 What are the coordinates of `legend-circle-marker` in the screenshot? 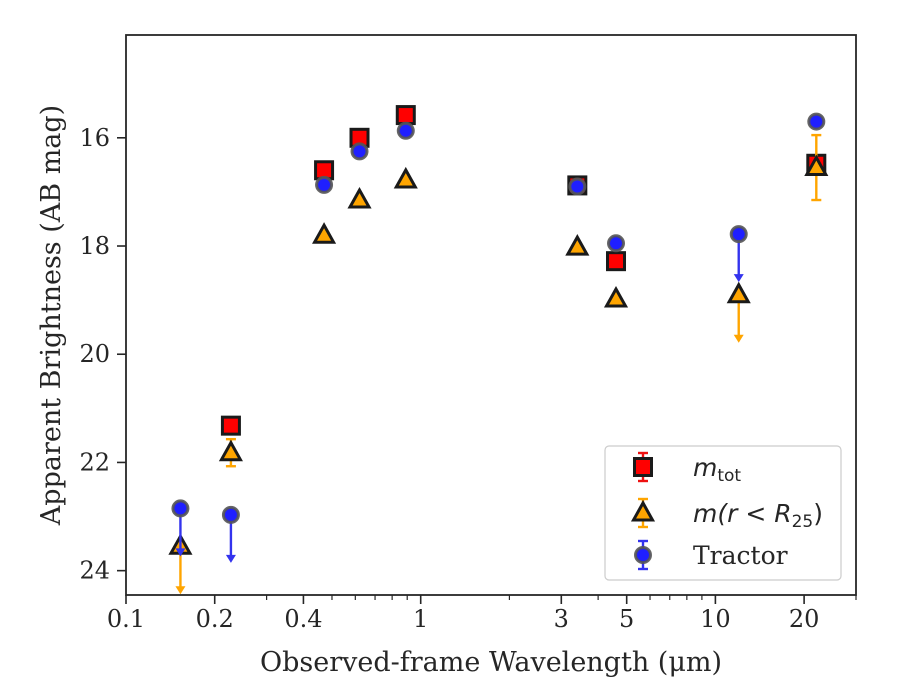 It's located at (643, 555).